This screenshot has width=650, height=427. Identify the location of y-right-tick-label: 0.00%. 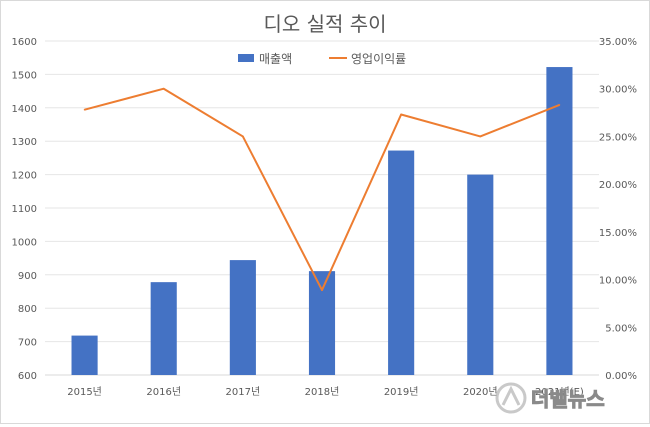
(621, 376).